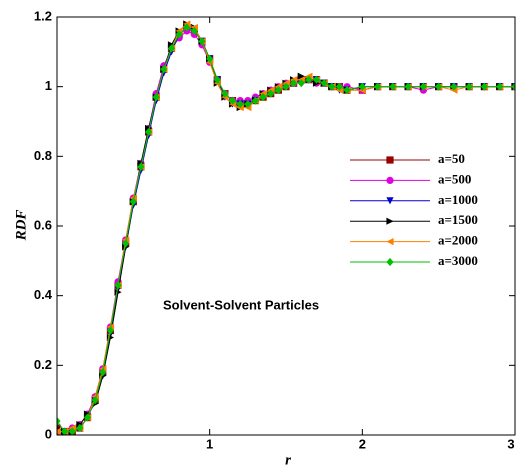 Image resolution: width=519 pixels, height=469 pixels. What do you see at coordinates (241, 304) in the screenshot?
I see `annotation: Solvent-Solvent Particles` at bounding box center [241, 304].